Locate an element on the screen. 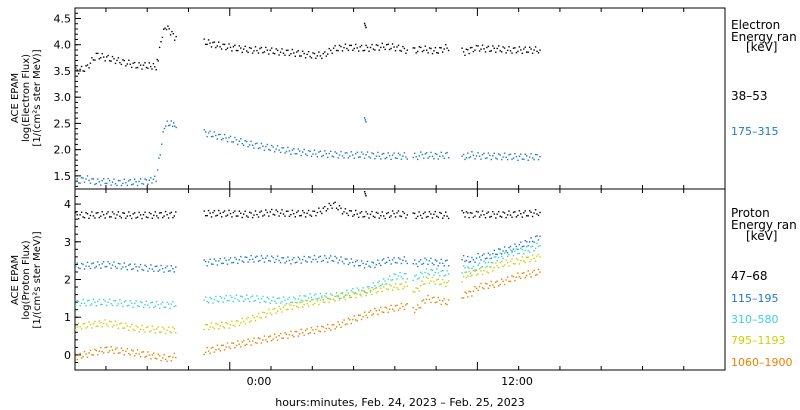 The height and width of the screenshot is (410, 800). electron-y-tick-label: 1.5 is located at coordinates (63, 176).